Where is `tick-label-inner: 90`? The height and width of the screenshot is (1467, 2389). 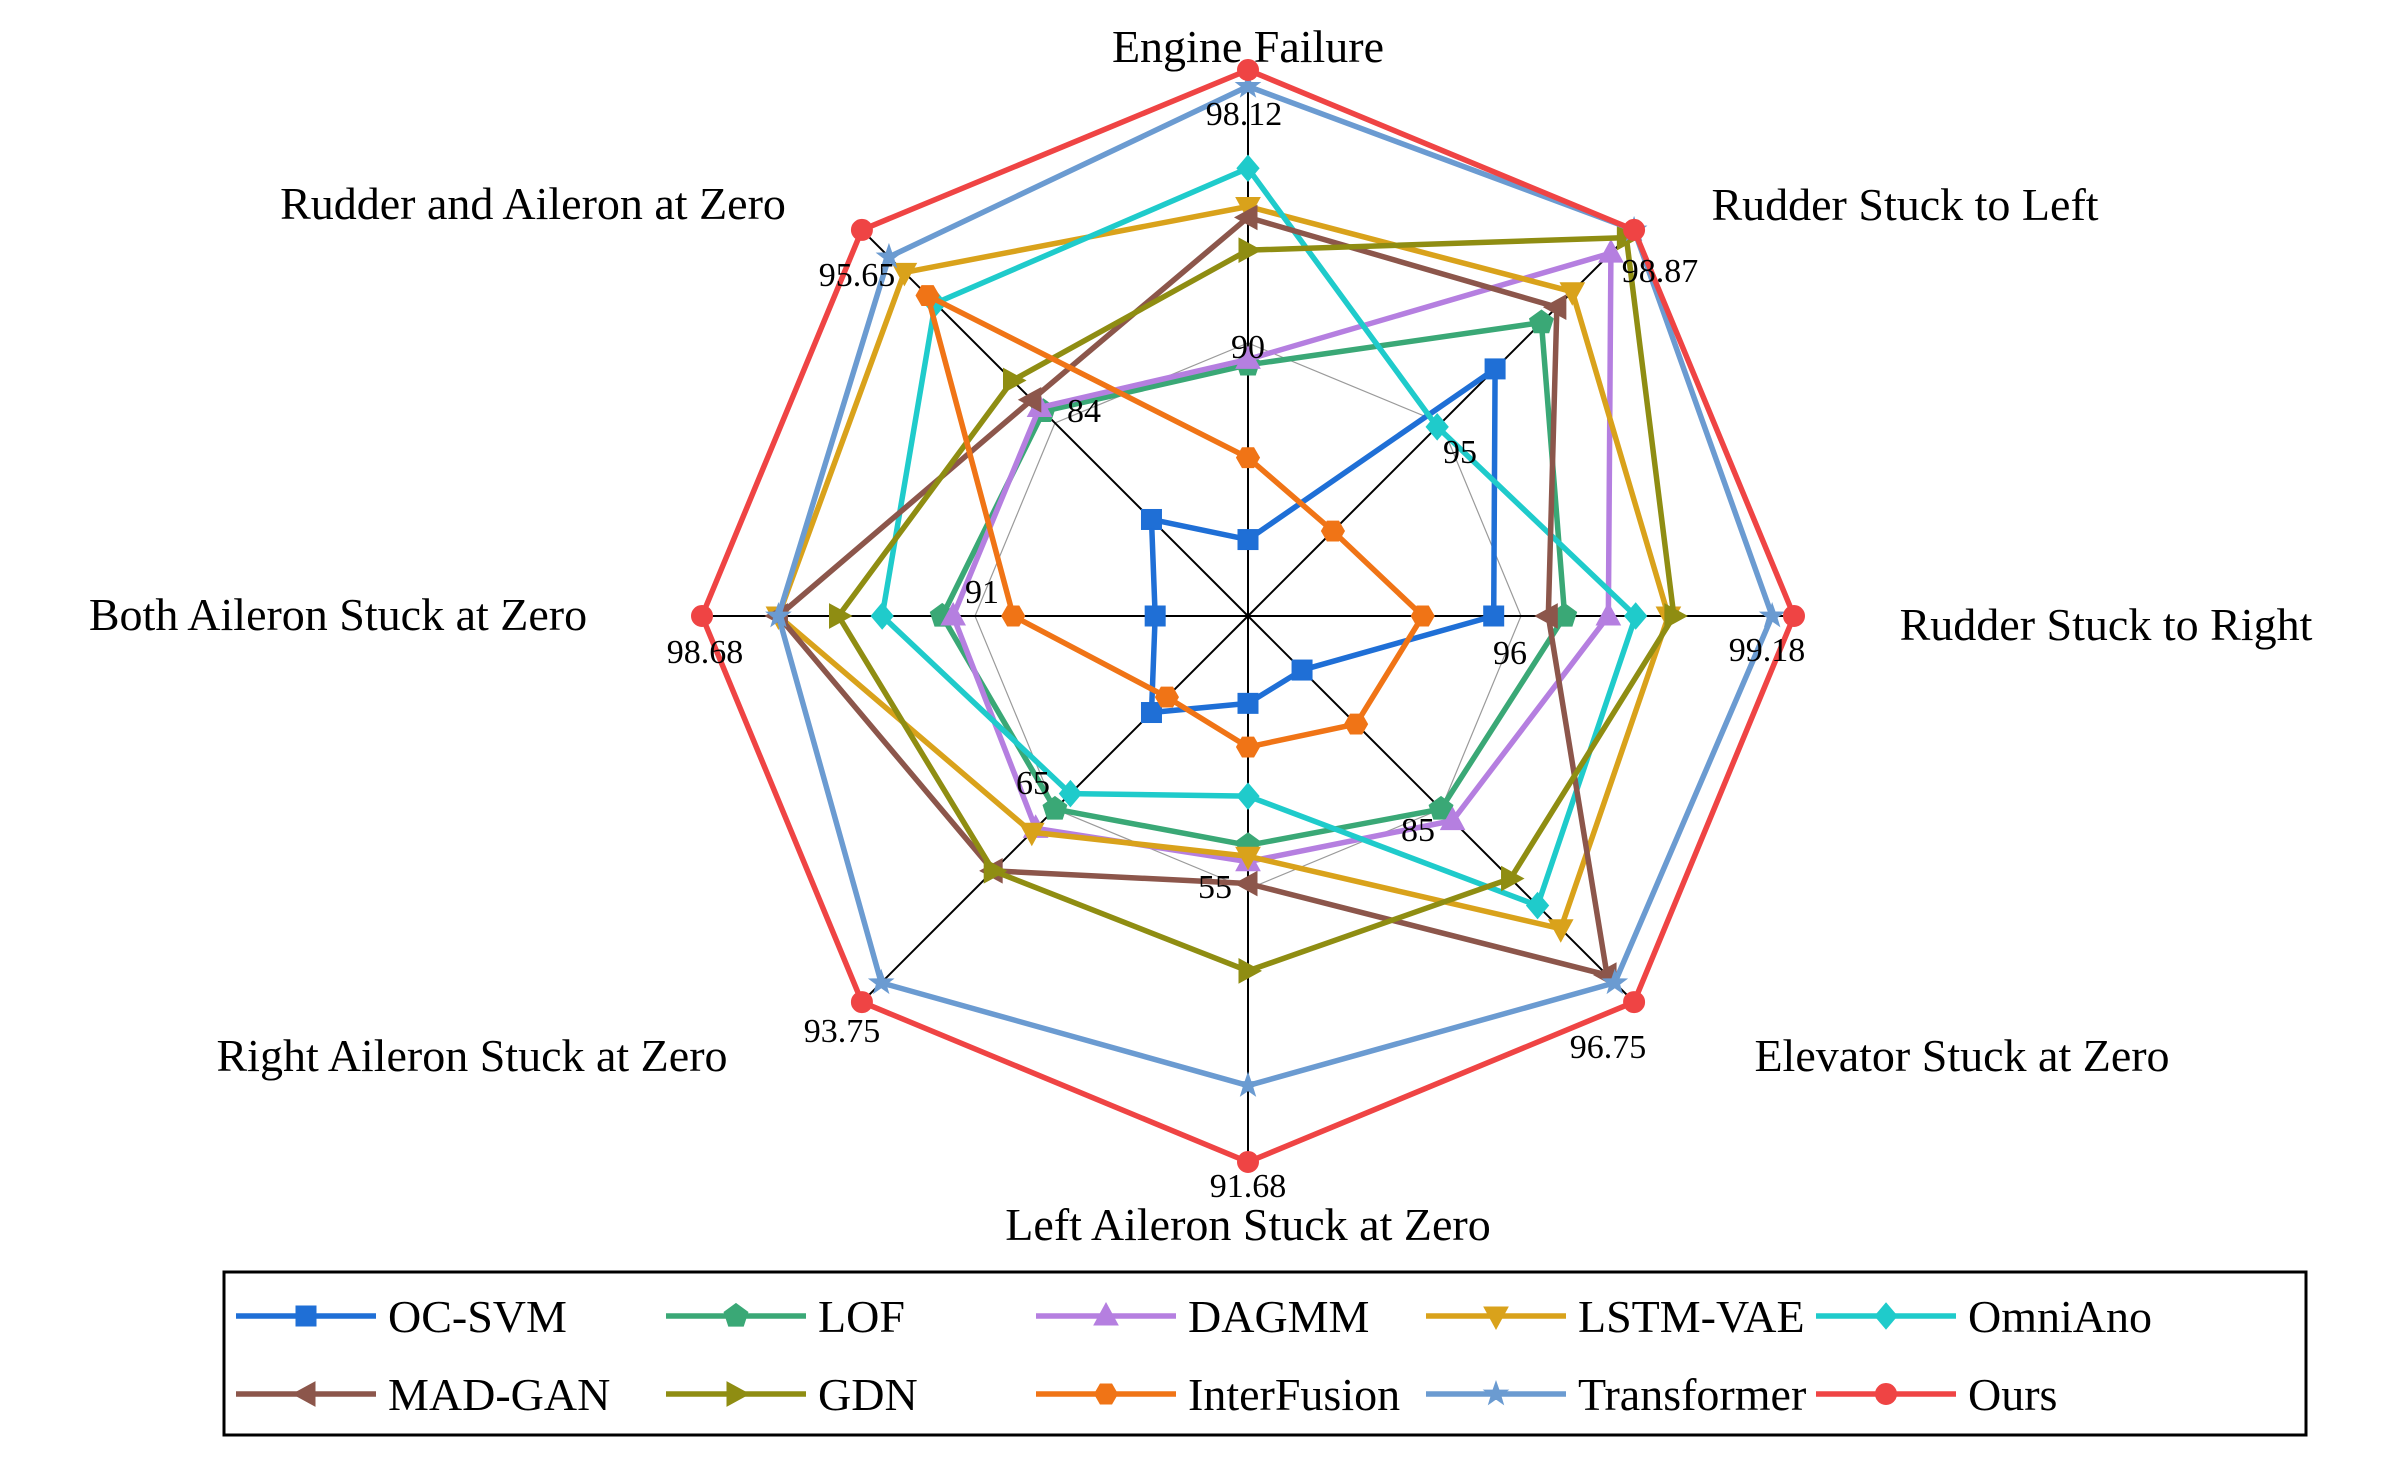 tick-label-inner: 90 is located at coordinates (1248, 347).